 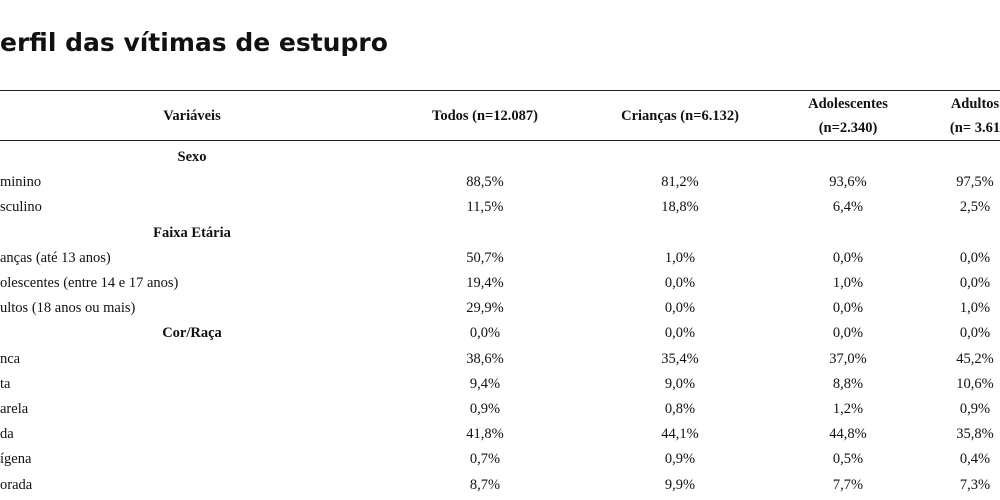 What do you see at coordinates (55, 257) in the screenshot?
I see `row-label: anças (até 13 anos)` at bounding box center [55, 257].